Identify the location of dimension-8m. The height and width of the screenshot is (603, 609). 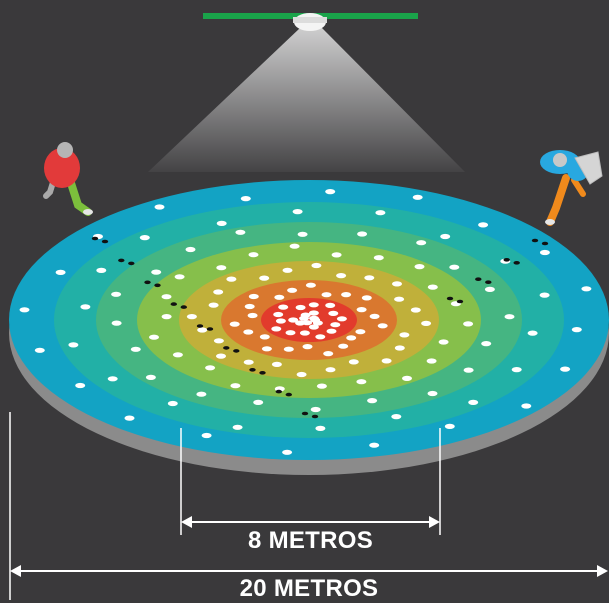
(310, 481).